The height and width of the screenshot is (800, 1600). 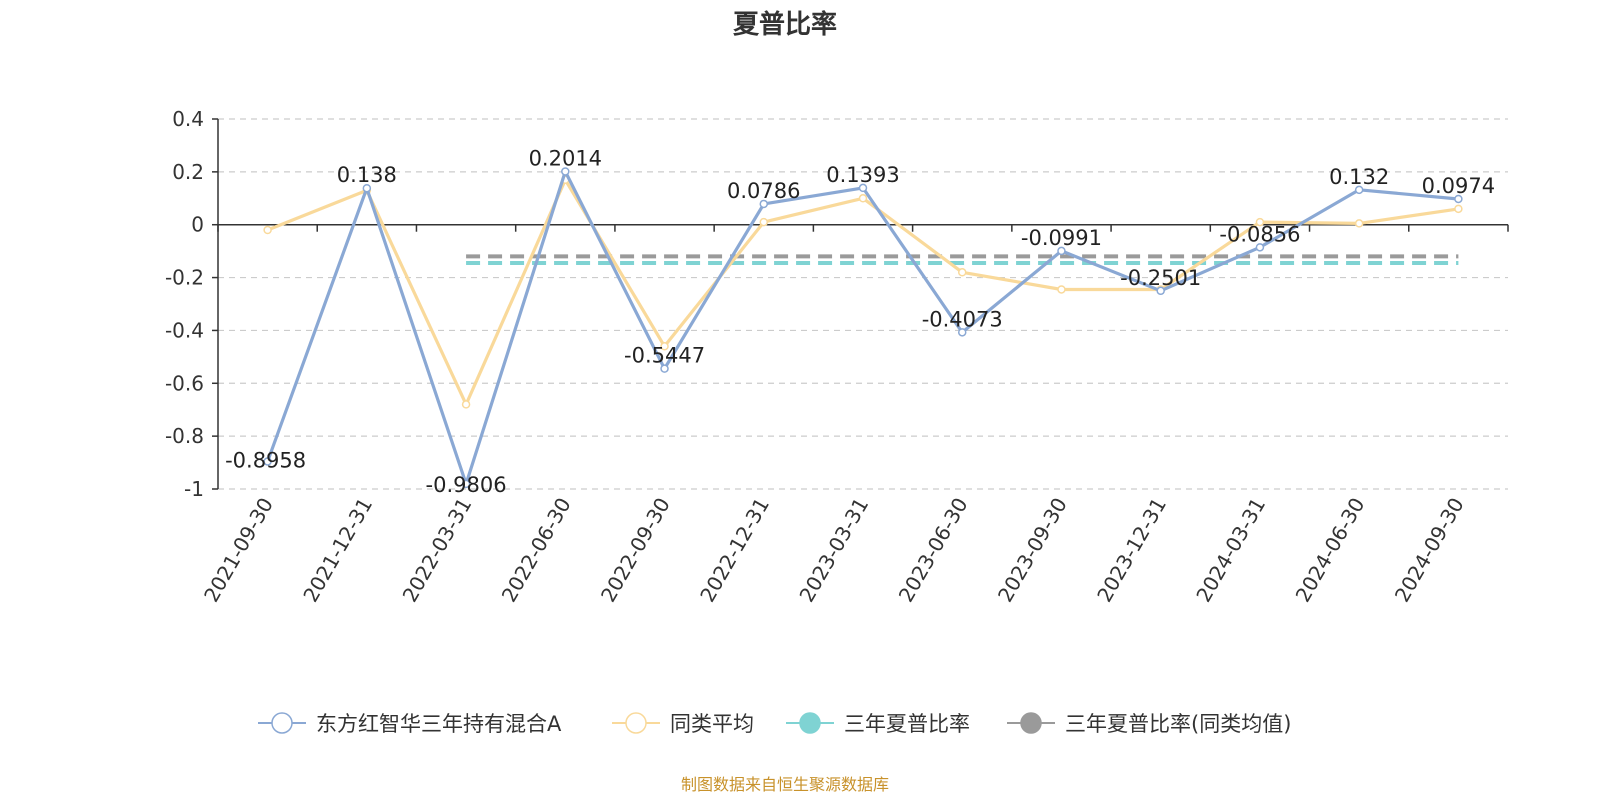 What do you see at coordinates (1178, 724) in the screenshot?
I see `legend-label-3: 三年夏普比率(同类均值)` at bounding box center [1178, 724].